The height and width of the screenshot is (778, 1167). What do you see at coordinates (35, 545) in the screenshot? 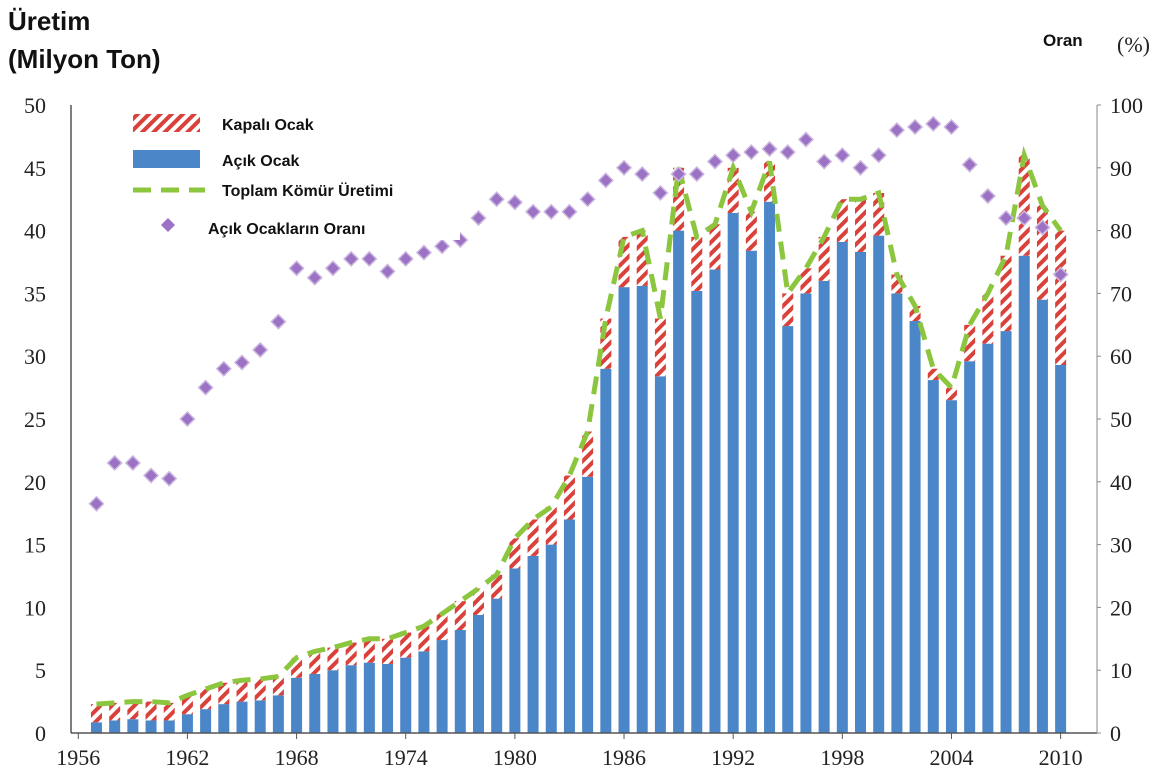
I see `y-tick-label: 15` at bounding box center [35, 545].